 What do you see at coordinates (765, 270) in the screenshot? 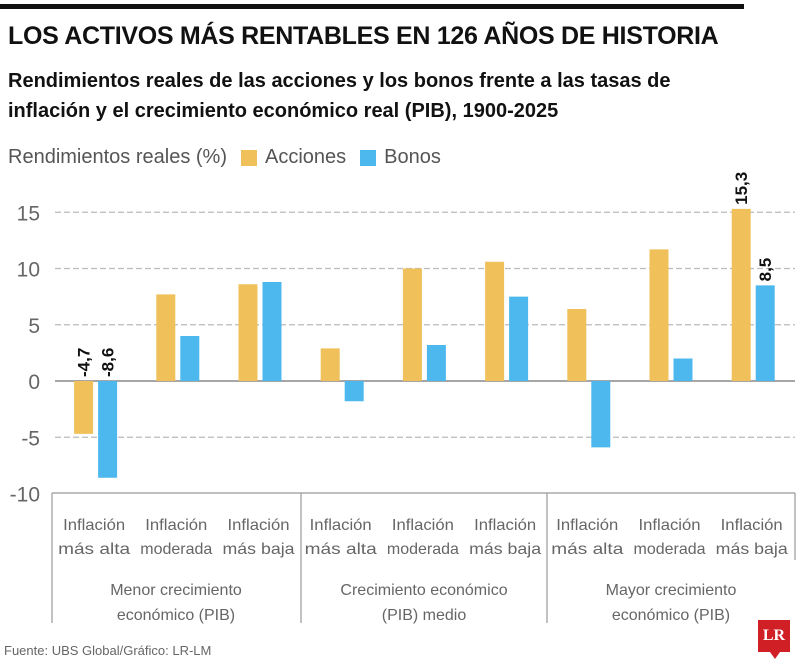
I see `data-label: 8,5` at bounding box center [765, 270].